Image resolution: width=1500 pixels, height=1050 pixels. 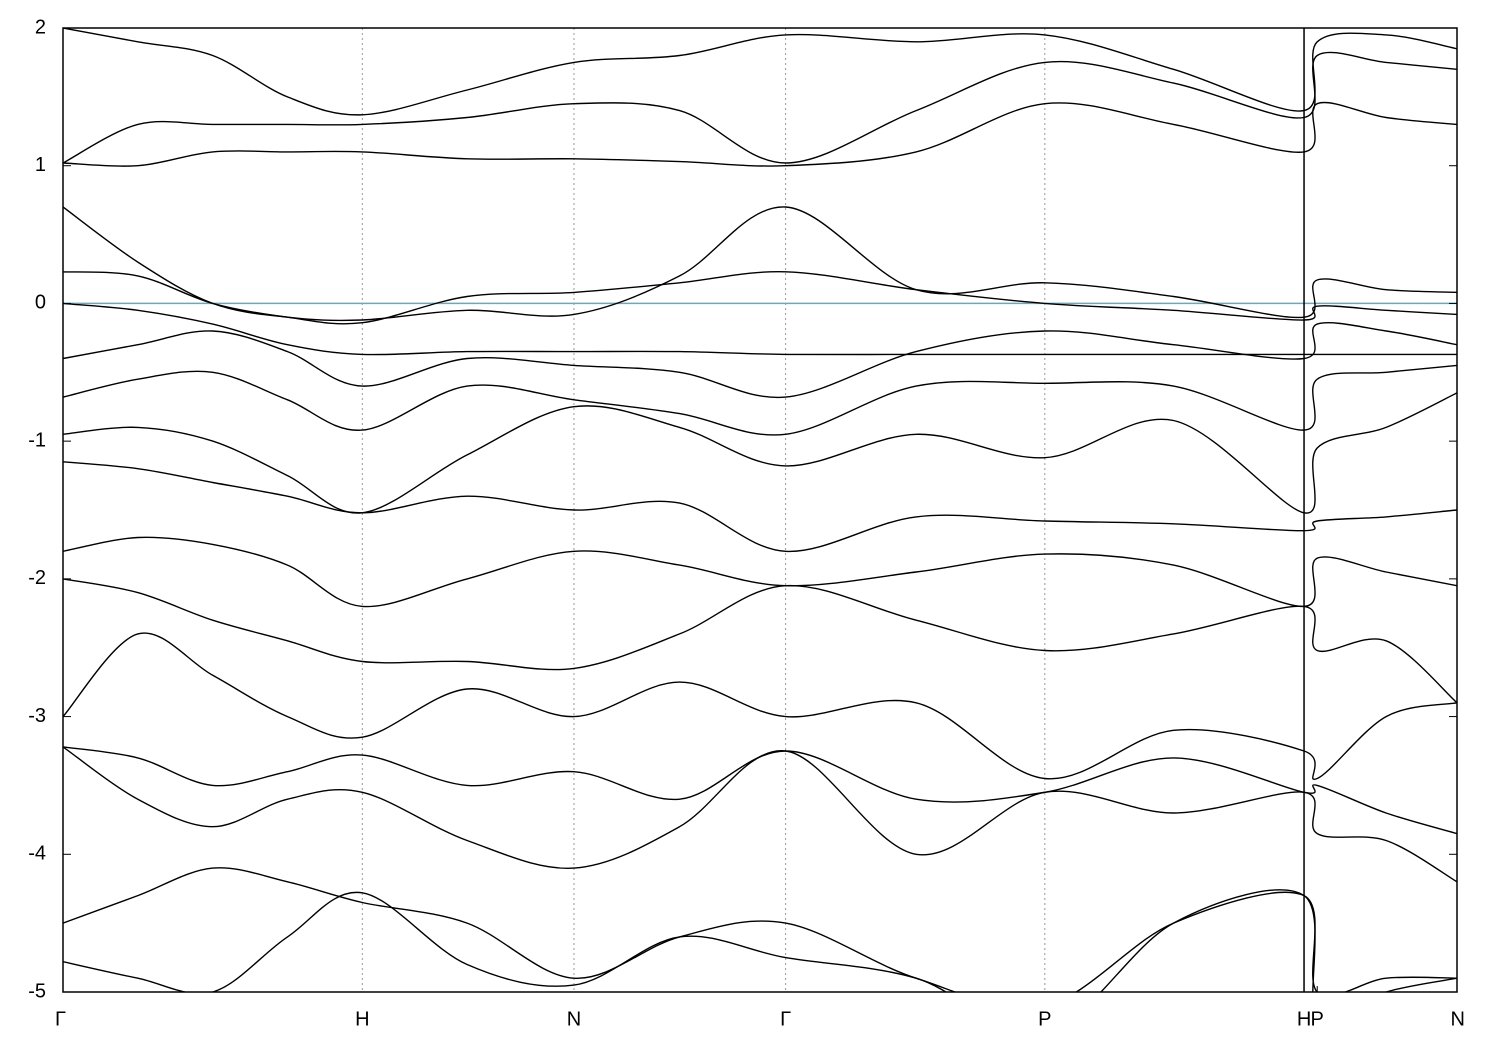 I want to click on y-tick-label: -4, so click(x=37, y=854).